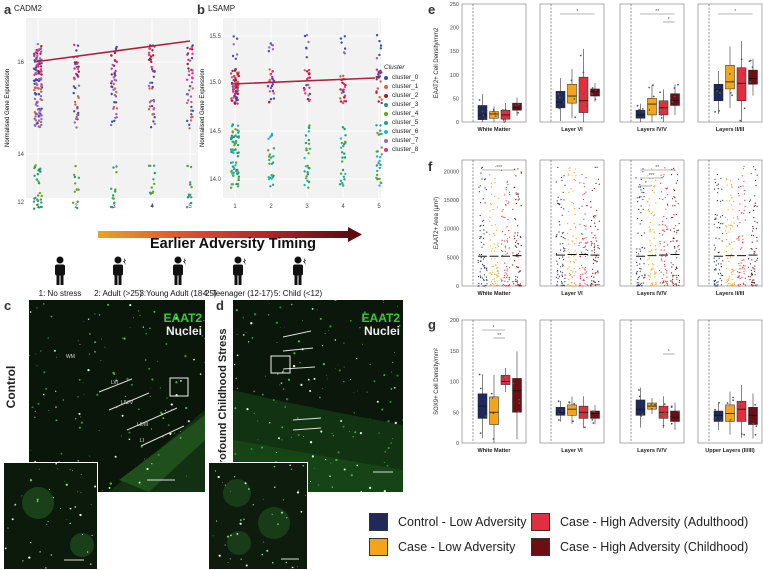  Describe the element at coordinates (454, 5) in the screenshot. I see `y-tick-label: 250` at that location.